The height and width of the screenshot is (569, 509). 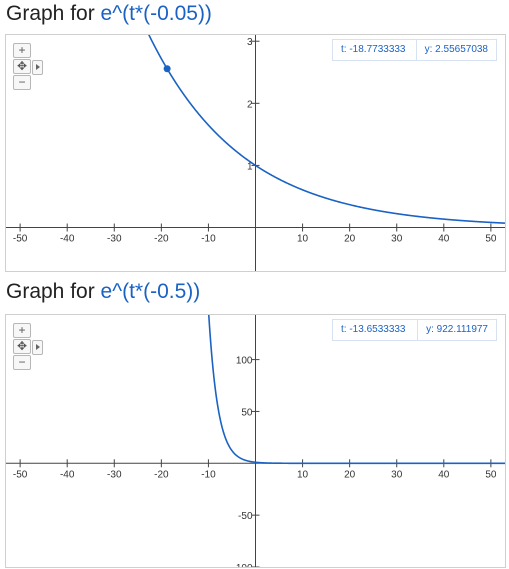 I want to click on y-tick-label: -50, so click(x=245, y=516).